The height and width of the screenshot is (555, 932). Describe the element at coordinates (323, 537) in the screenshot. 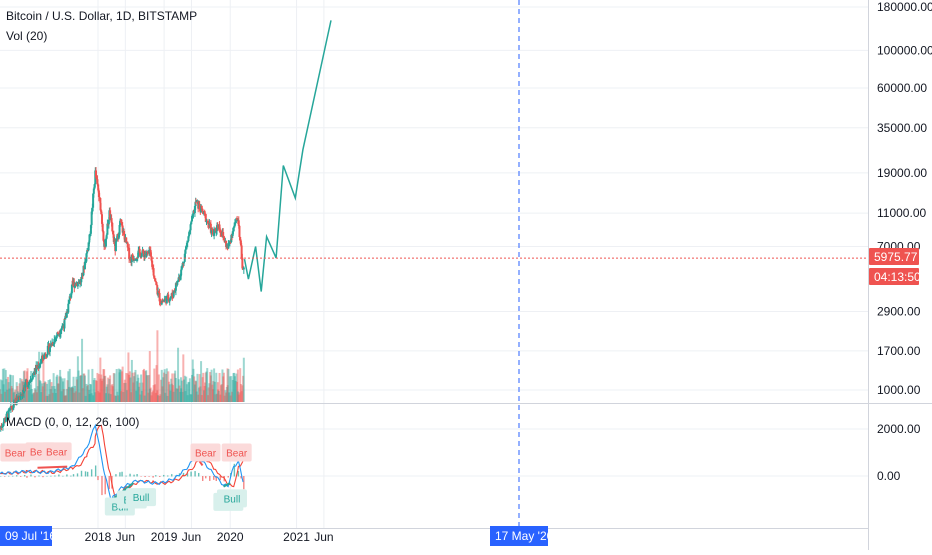

I see `time-tick-label: Jun` at that location.